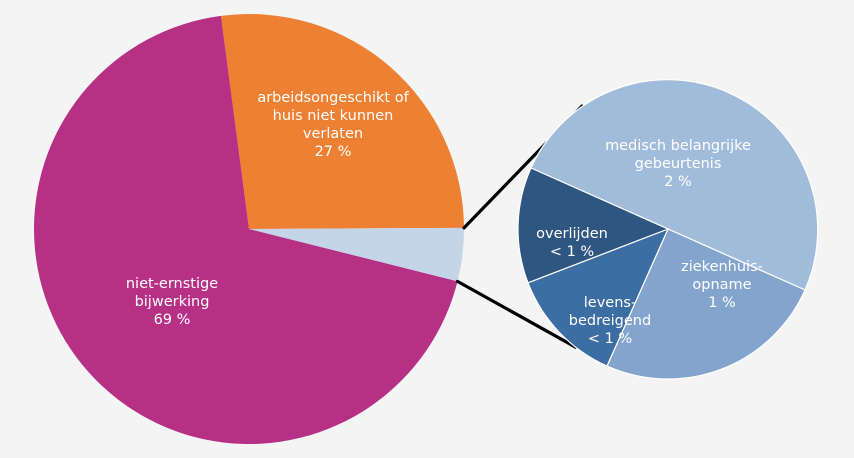 Image resolution: width=854 pixels, height=458 pixels. I want to click on value-label: 1 %, so click(722, 303).